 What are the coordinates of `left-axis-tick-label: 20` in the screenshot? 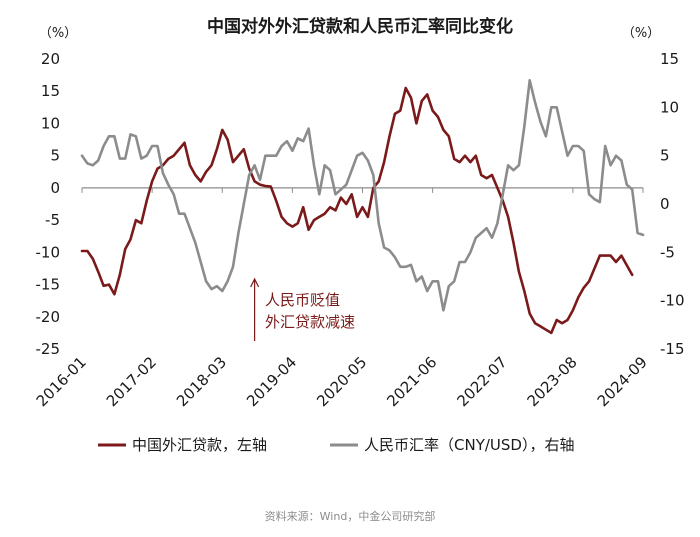 It's located at (50, 59).